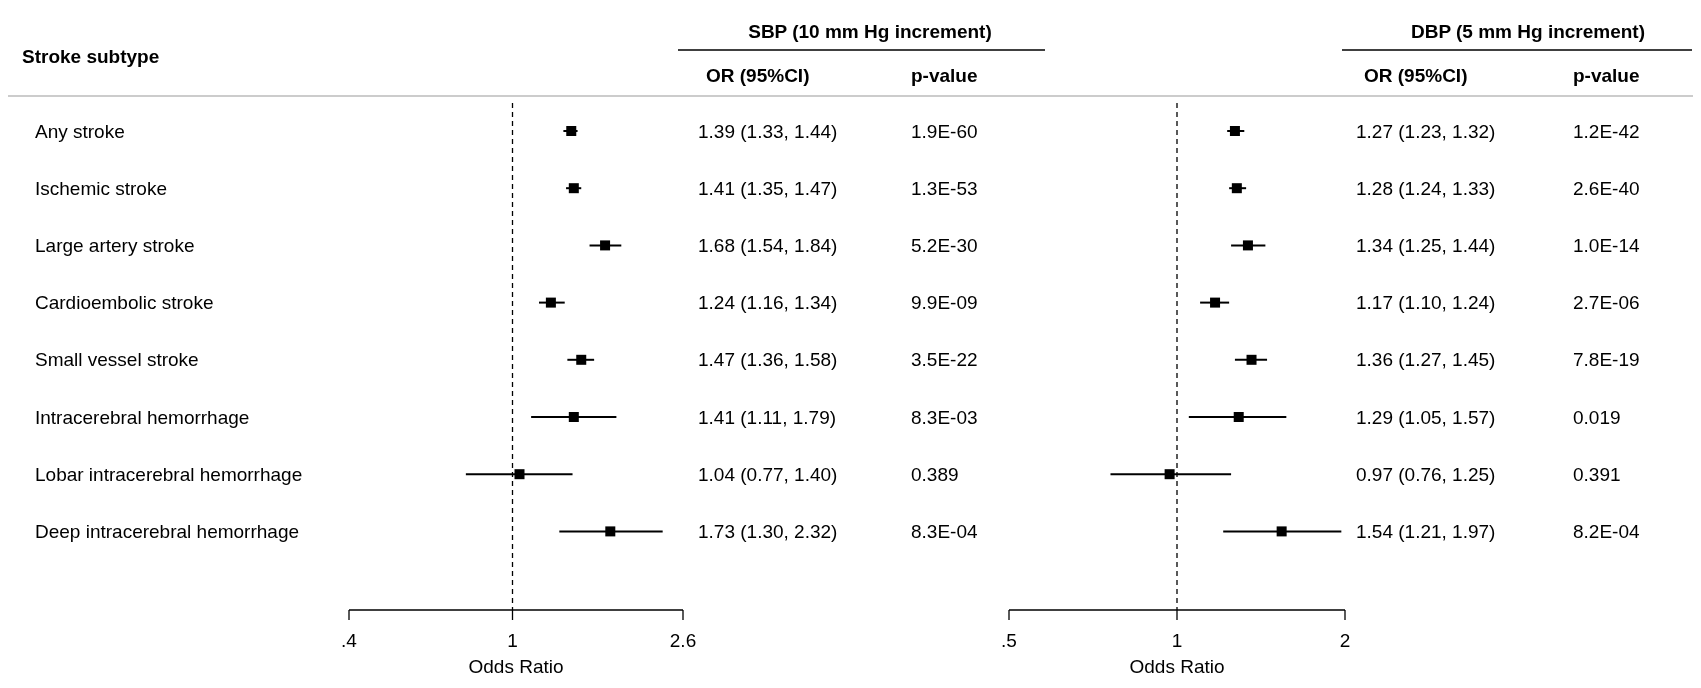  What do you see at coordinates (1597, 417) in the screenshot?
I see `text: 0.019` at bounding box center [1597, 417].